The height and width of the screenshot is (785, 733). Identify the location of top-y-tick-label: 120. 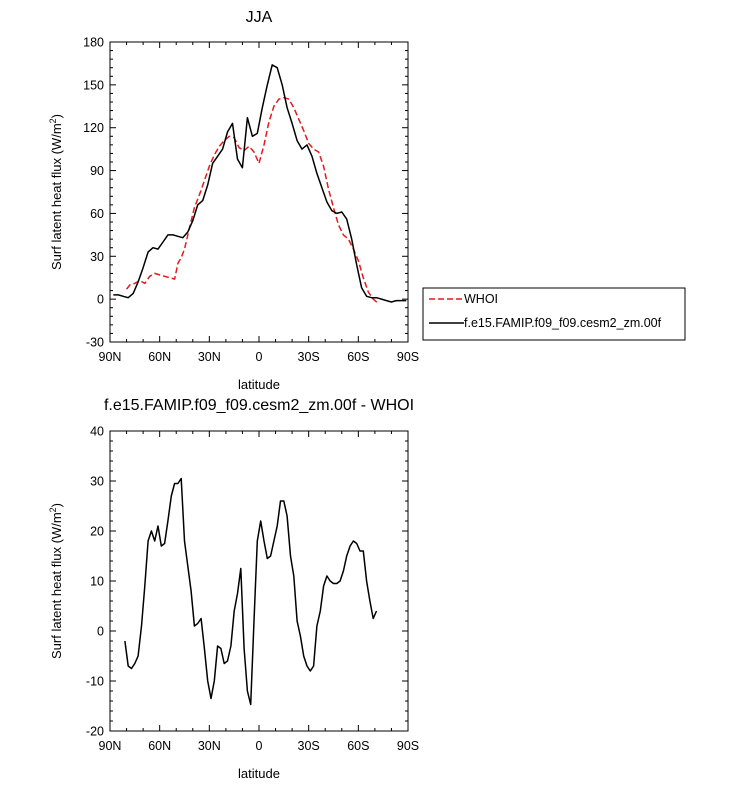
(93, 128).